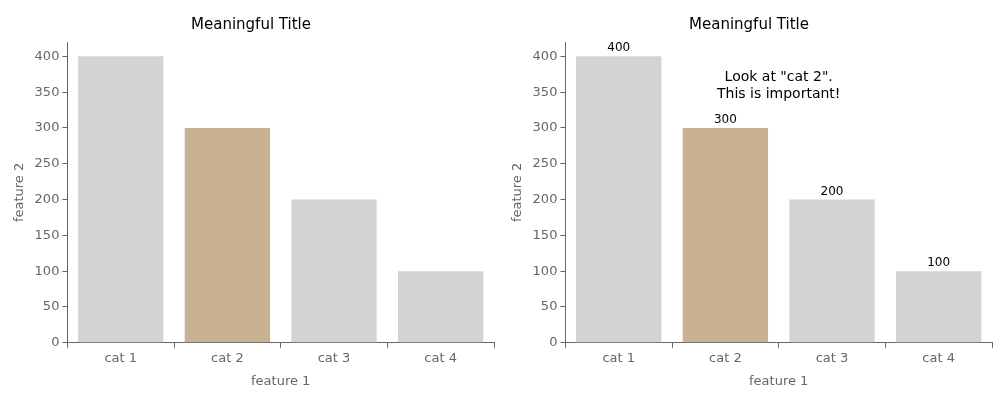  What do you see at coordinates (832, 190) in the screenshot?
I see `data-label: 200` at bounding box center [832, 190].